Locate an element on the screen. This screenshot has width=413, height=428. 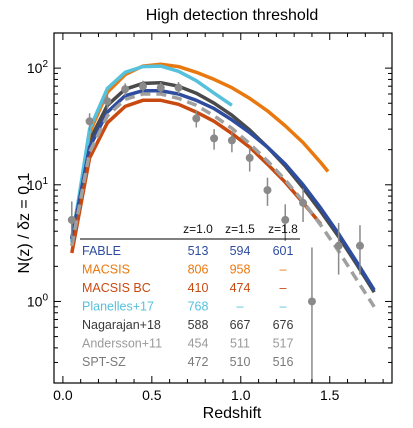
y-tick-label: 10⁰ is located at coordinates (38, 300).